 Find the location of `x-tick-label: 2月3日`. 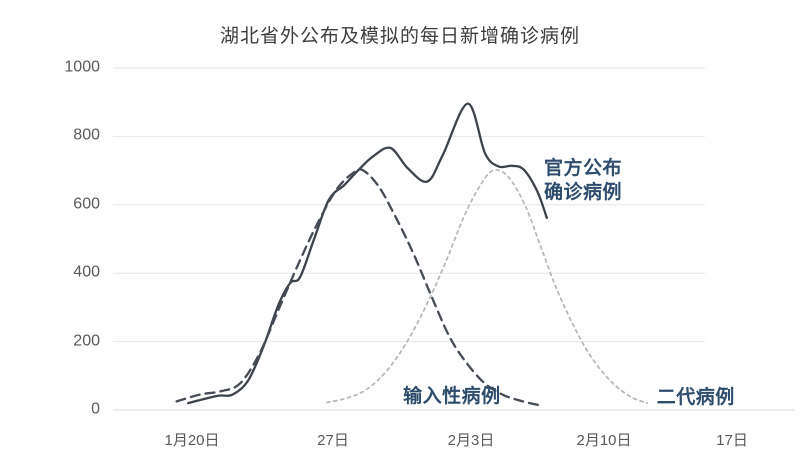

x-tick-label: 2月3日 is located at coordinates (471, 440).